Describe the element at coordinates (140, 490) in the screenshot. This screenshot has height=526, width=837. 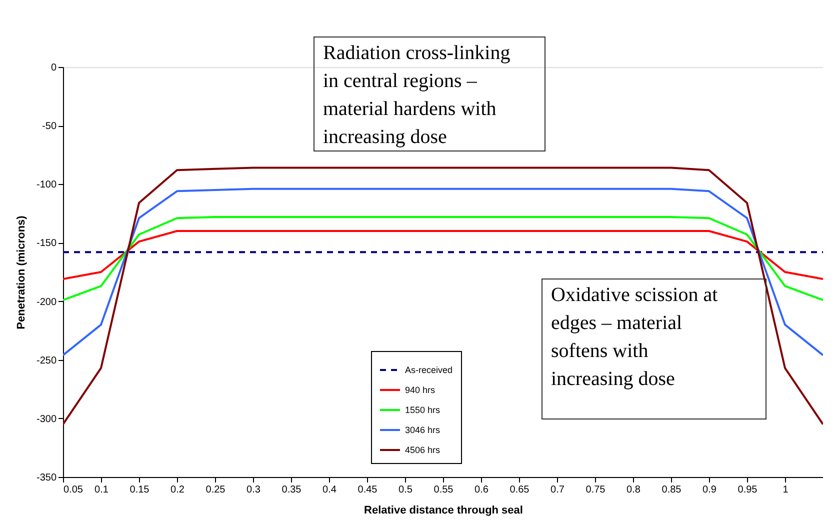
I see `x-tick-label: 0.15` at that location.